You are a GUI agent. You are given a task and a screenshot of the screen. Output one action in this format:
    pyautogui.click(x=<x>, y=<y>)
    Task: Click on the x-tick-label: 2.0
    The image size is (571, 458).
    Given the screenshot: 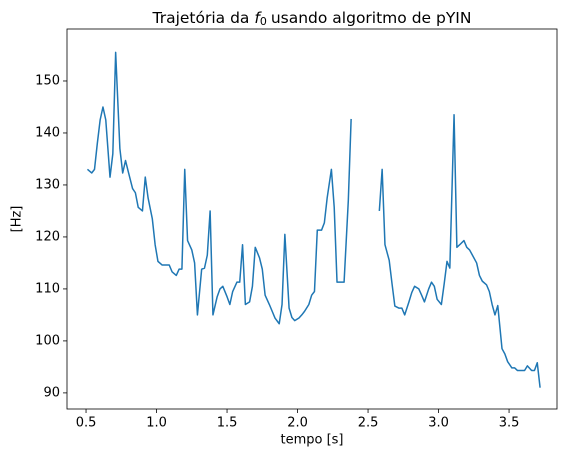 What is the action you would take?
    pyautogui.click(x=297, y=423)
    